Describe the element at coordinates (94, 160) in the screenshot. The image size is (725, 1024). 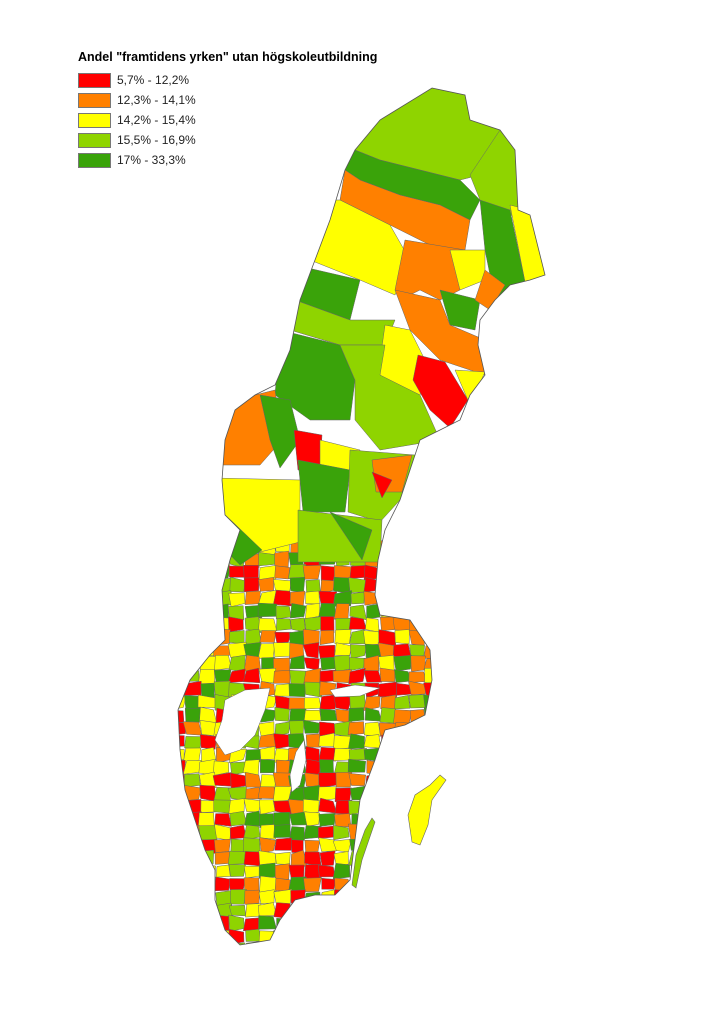
I see `legend-swatch` at that location.